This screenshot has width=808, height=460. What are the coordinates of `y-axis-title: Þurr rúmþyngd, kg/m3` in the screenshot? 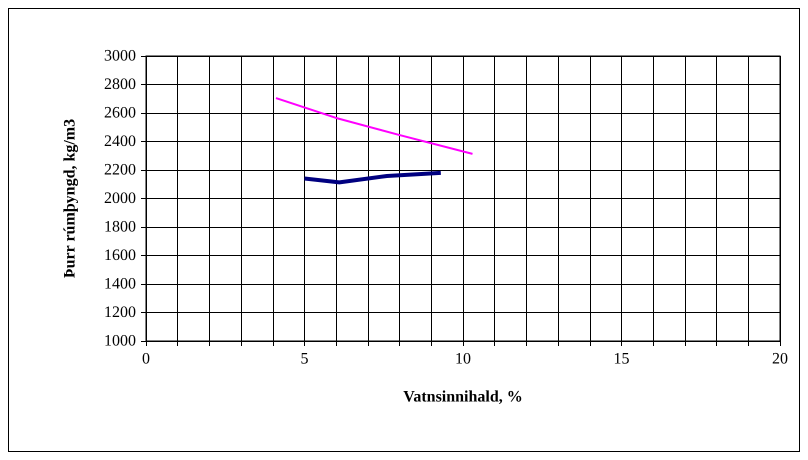 It's located at (70, 198).